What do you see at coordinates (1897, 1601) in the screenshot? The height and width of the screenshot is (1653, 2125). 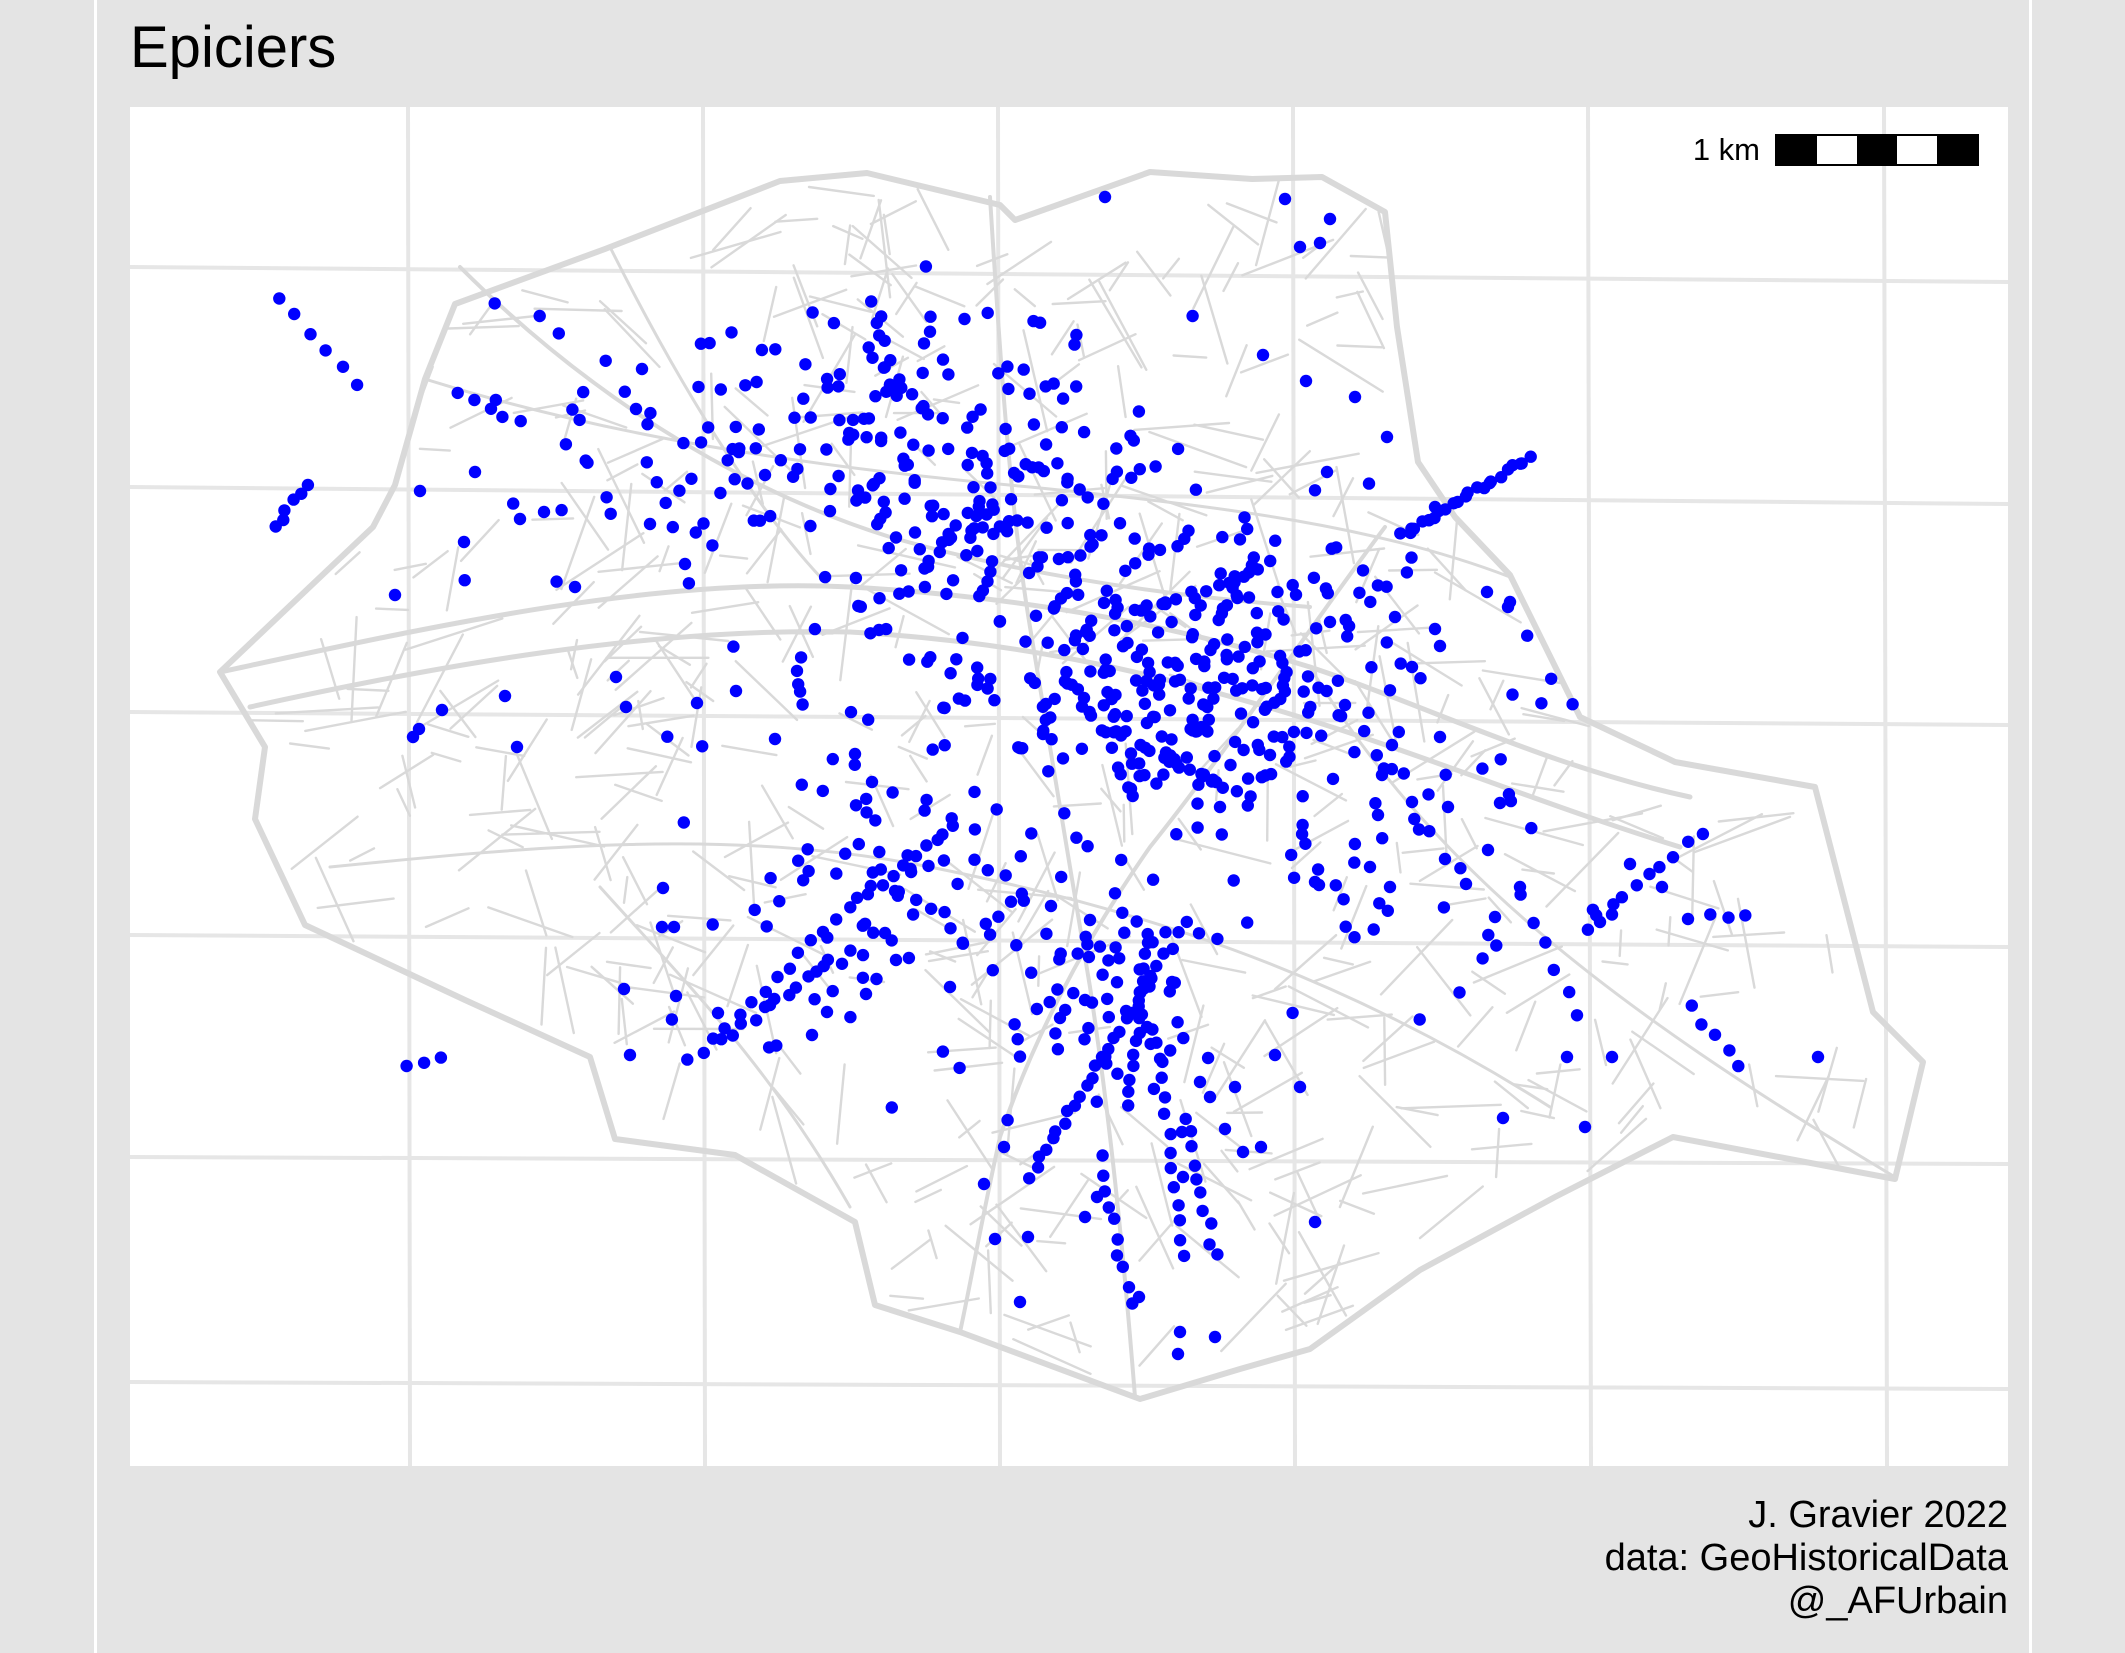 I see `caption-handle: @_AFUrbain` at bounding box center [1897, 1601].